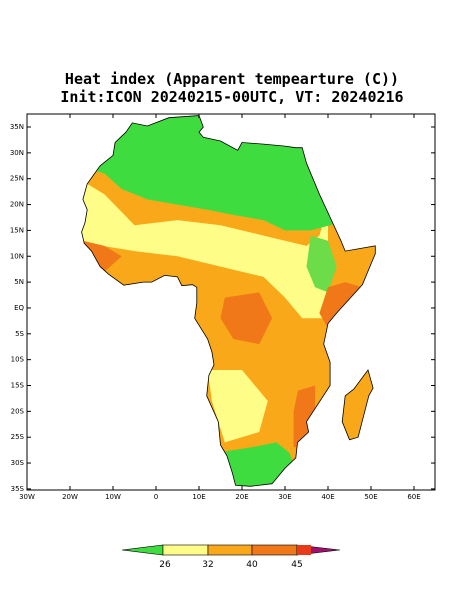 The width and height of the screenshot is (463, 600). What do you see at coordinates (284, 497) in the screenshot?
I see `lon-tick-label: 30E` at bounding box center [284, 497].